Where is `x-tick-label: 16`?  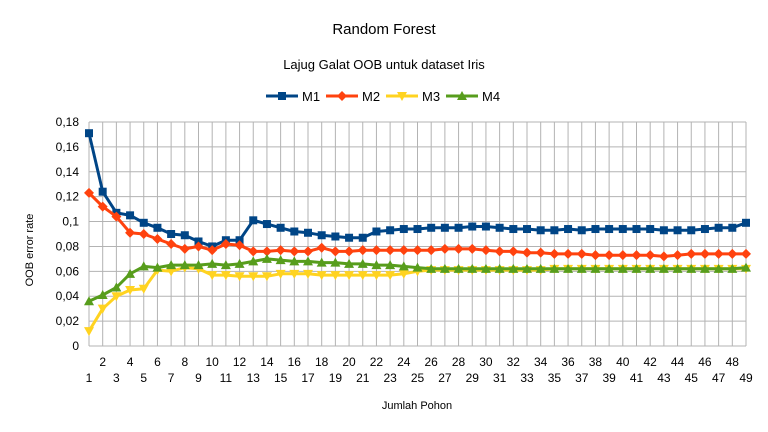 x-tick-label: 16 is located at coordinates (295, 362).